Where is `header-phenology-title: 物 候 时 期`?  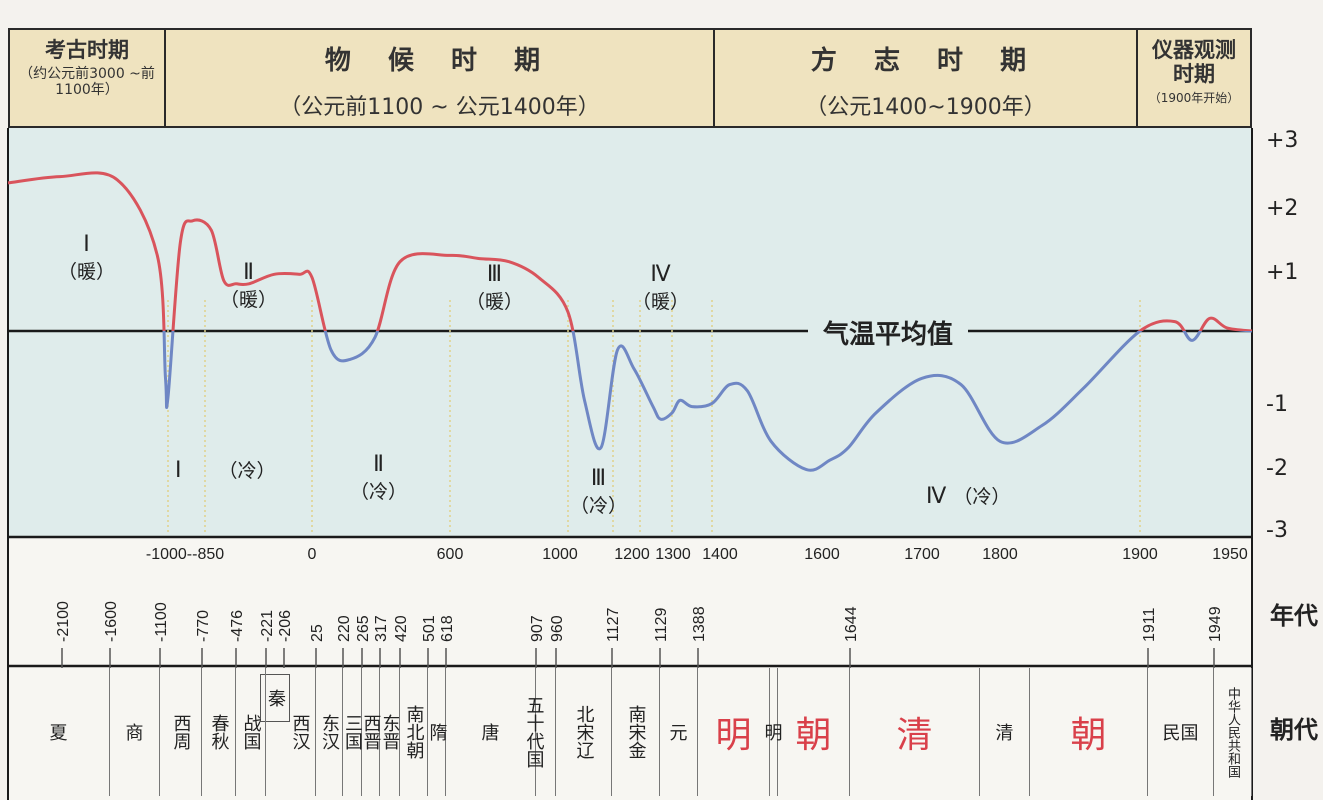
header-phenology-title: 物 候 时 期 is located at coordinates (439, 61).